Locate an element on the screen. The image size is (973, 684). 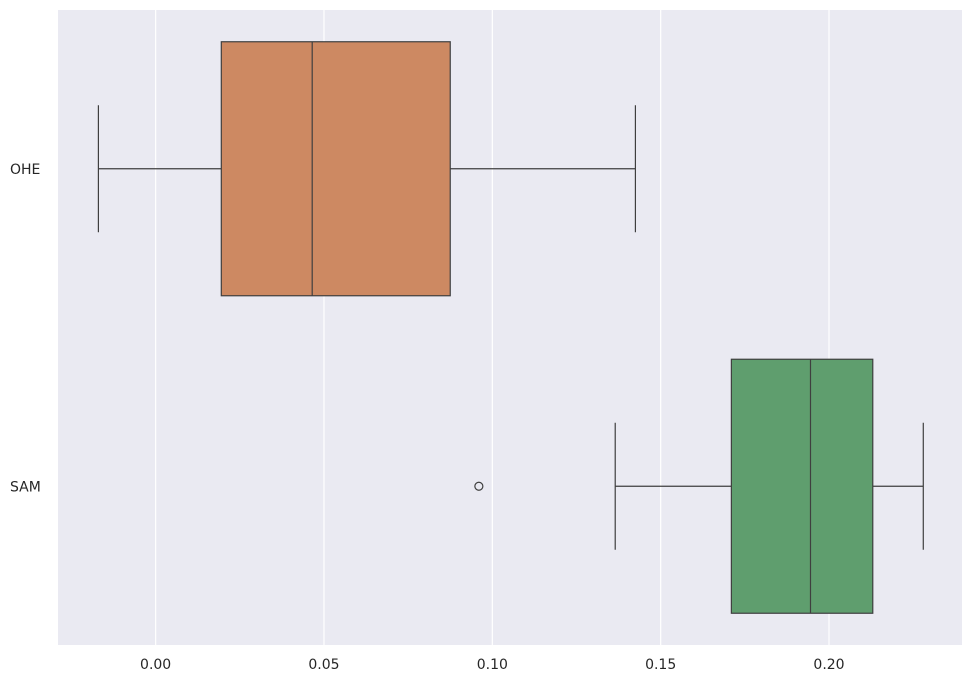
x-tick-label: 0.10 is located at coordinates (492, 665).